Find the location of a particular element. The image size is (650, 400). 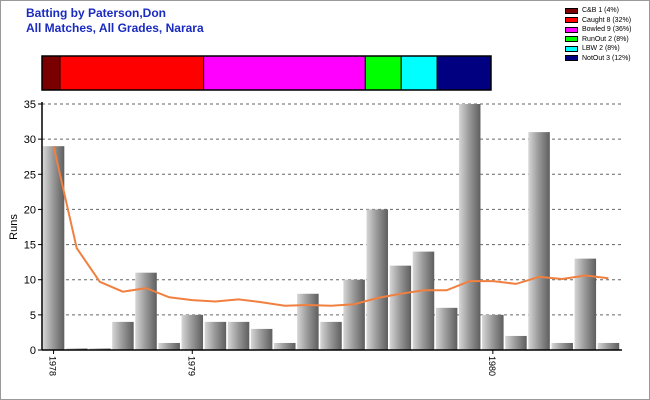

legend-label: LBW 2 (8%) is located at coordinates (601, 48).